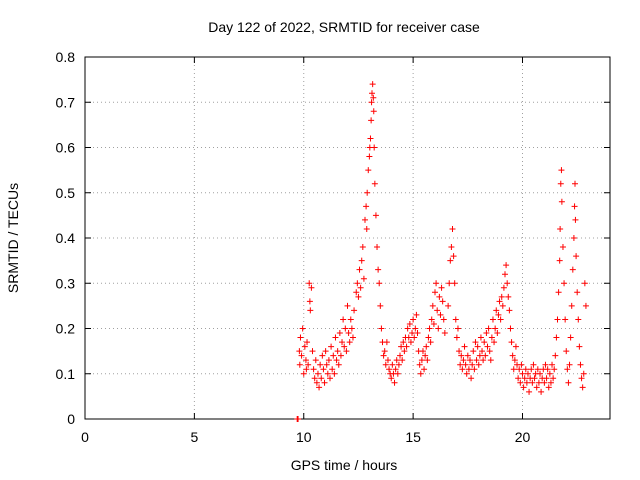 This screenshot has height=480, width=640. Describe the element at coordinates (413, 437) in the screenshot. I see `x-tick-label: 15` at that location.